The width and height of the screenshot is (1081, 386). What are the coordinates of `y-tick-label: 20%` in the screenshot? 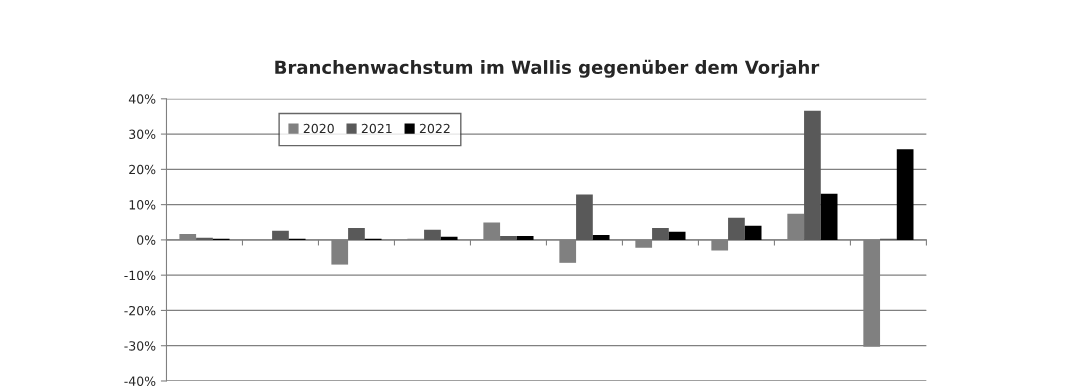 It's located at (142, 169).